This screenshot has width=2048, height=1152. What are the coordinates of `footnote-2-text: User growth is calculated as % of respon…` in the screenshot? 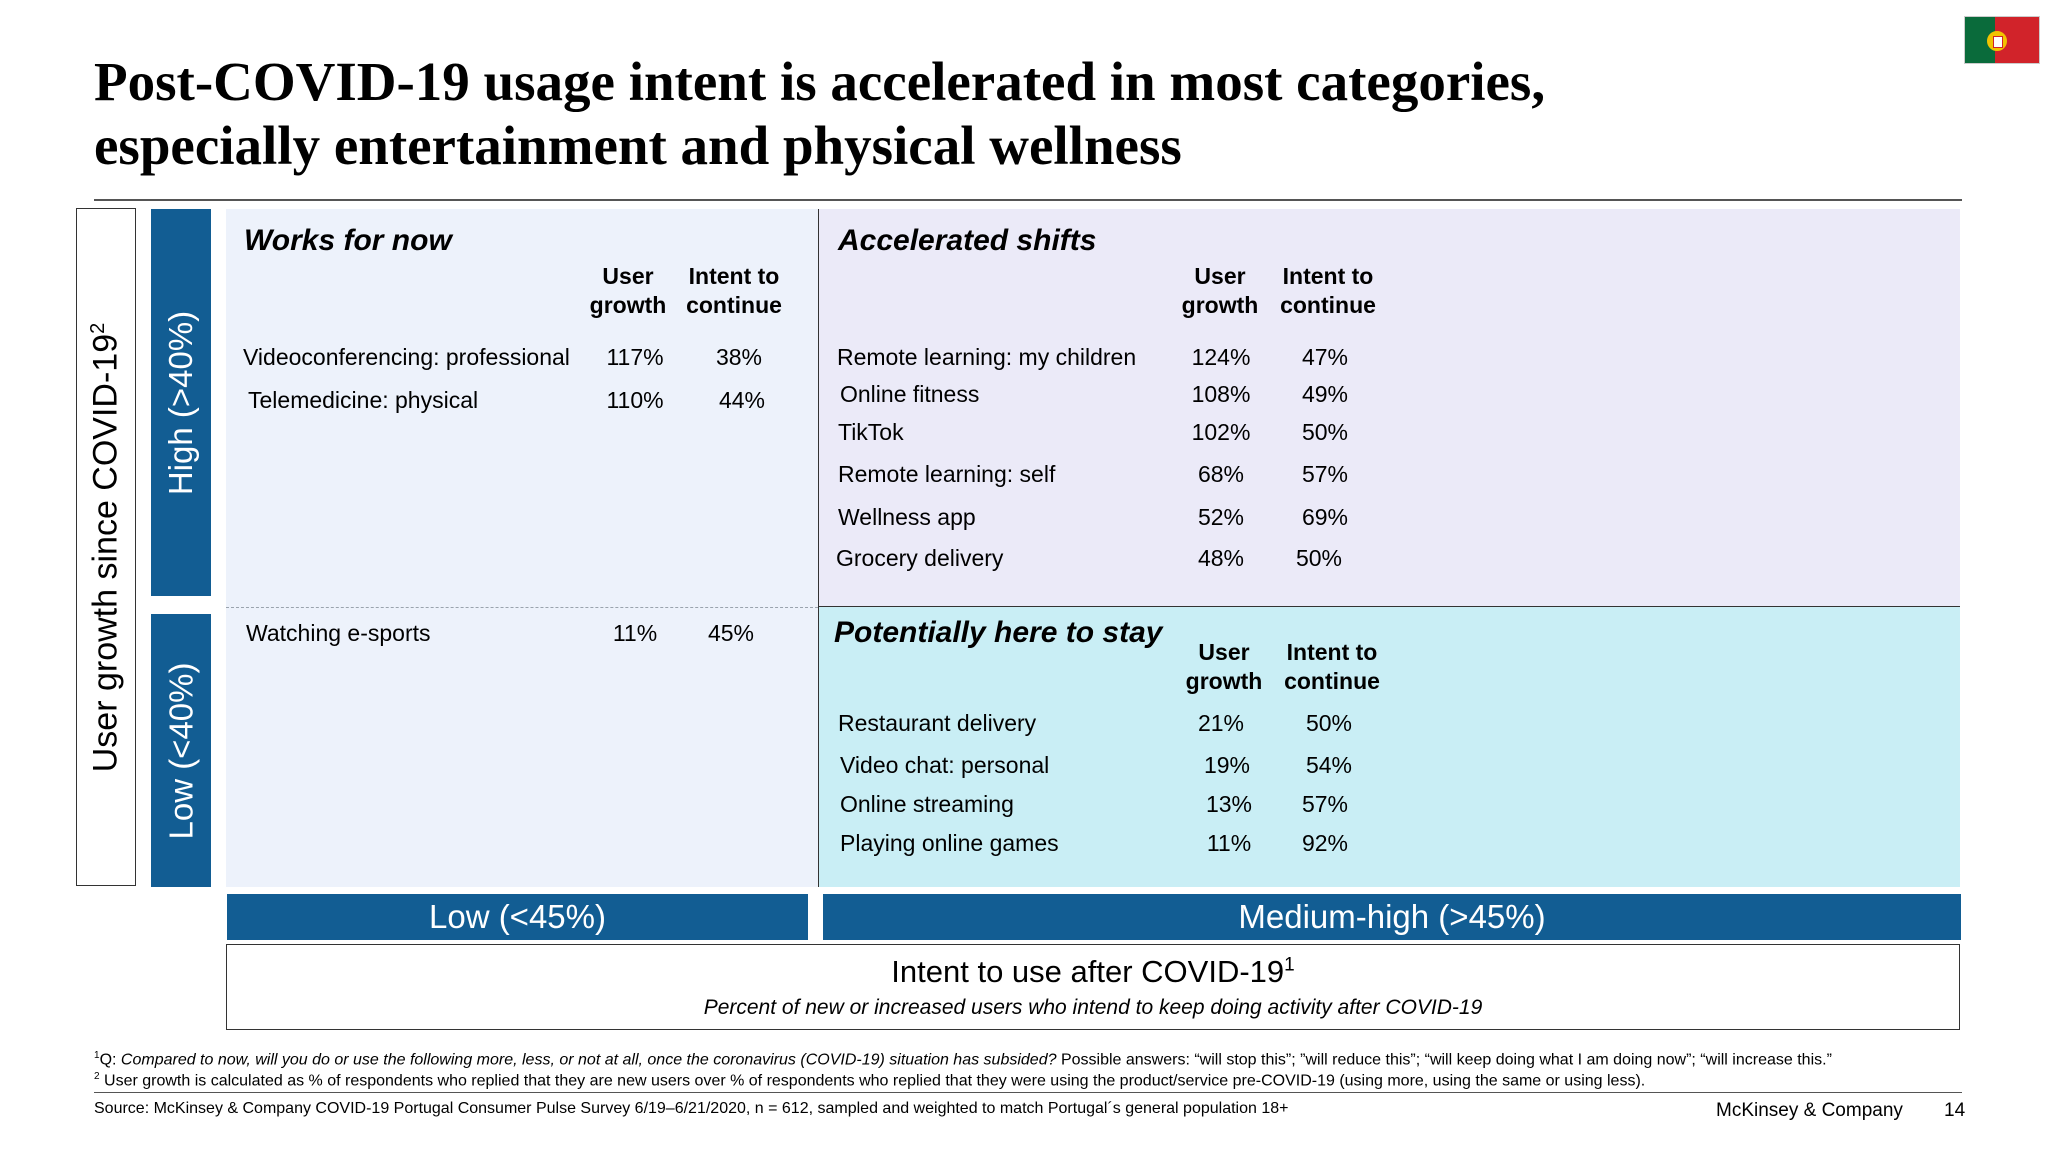 It's located at (872, 1081).